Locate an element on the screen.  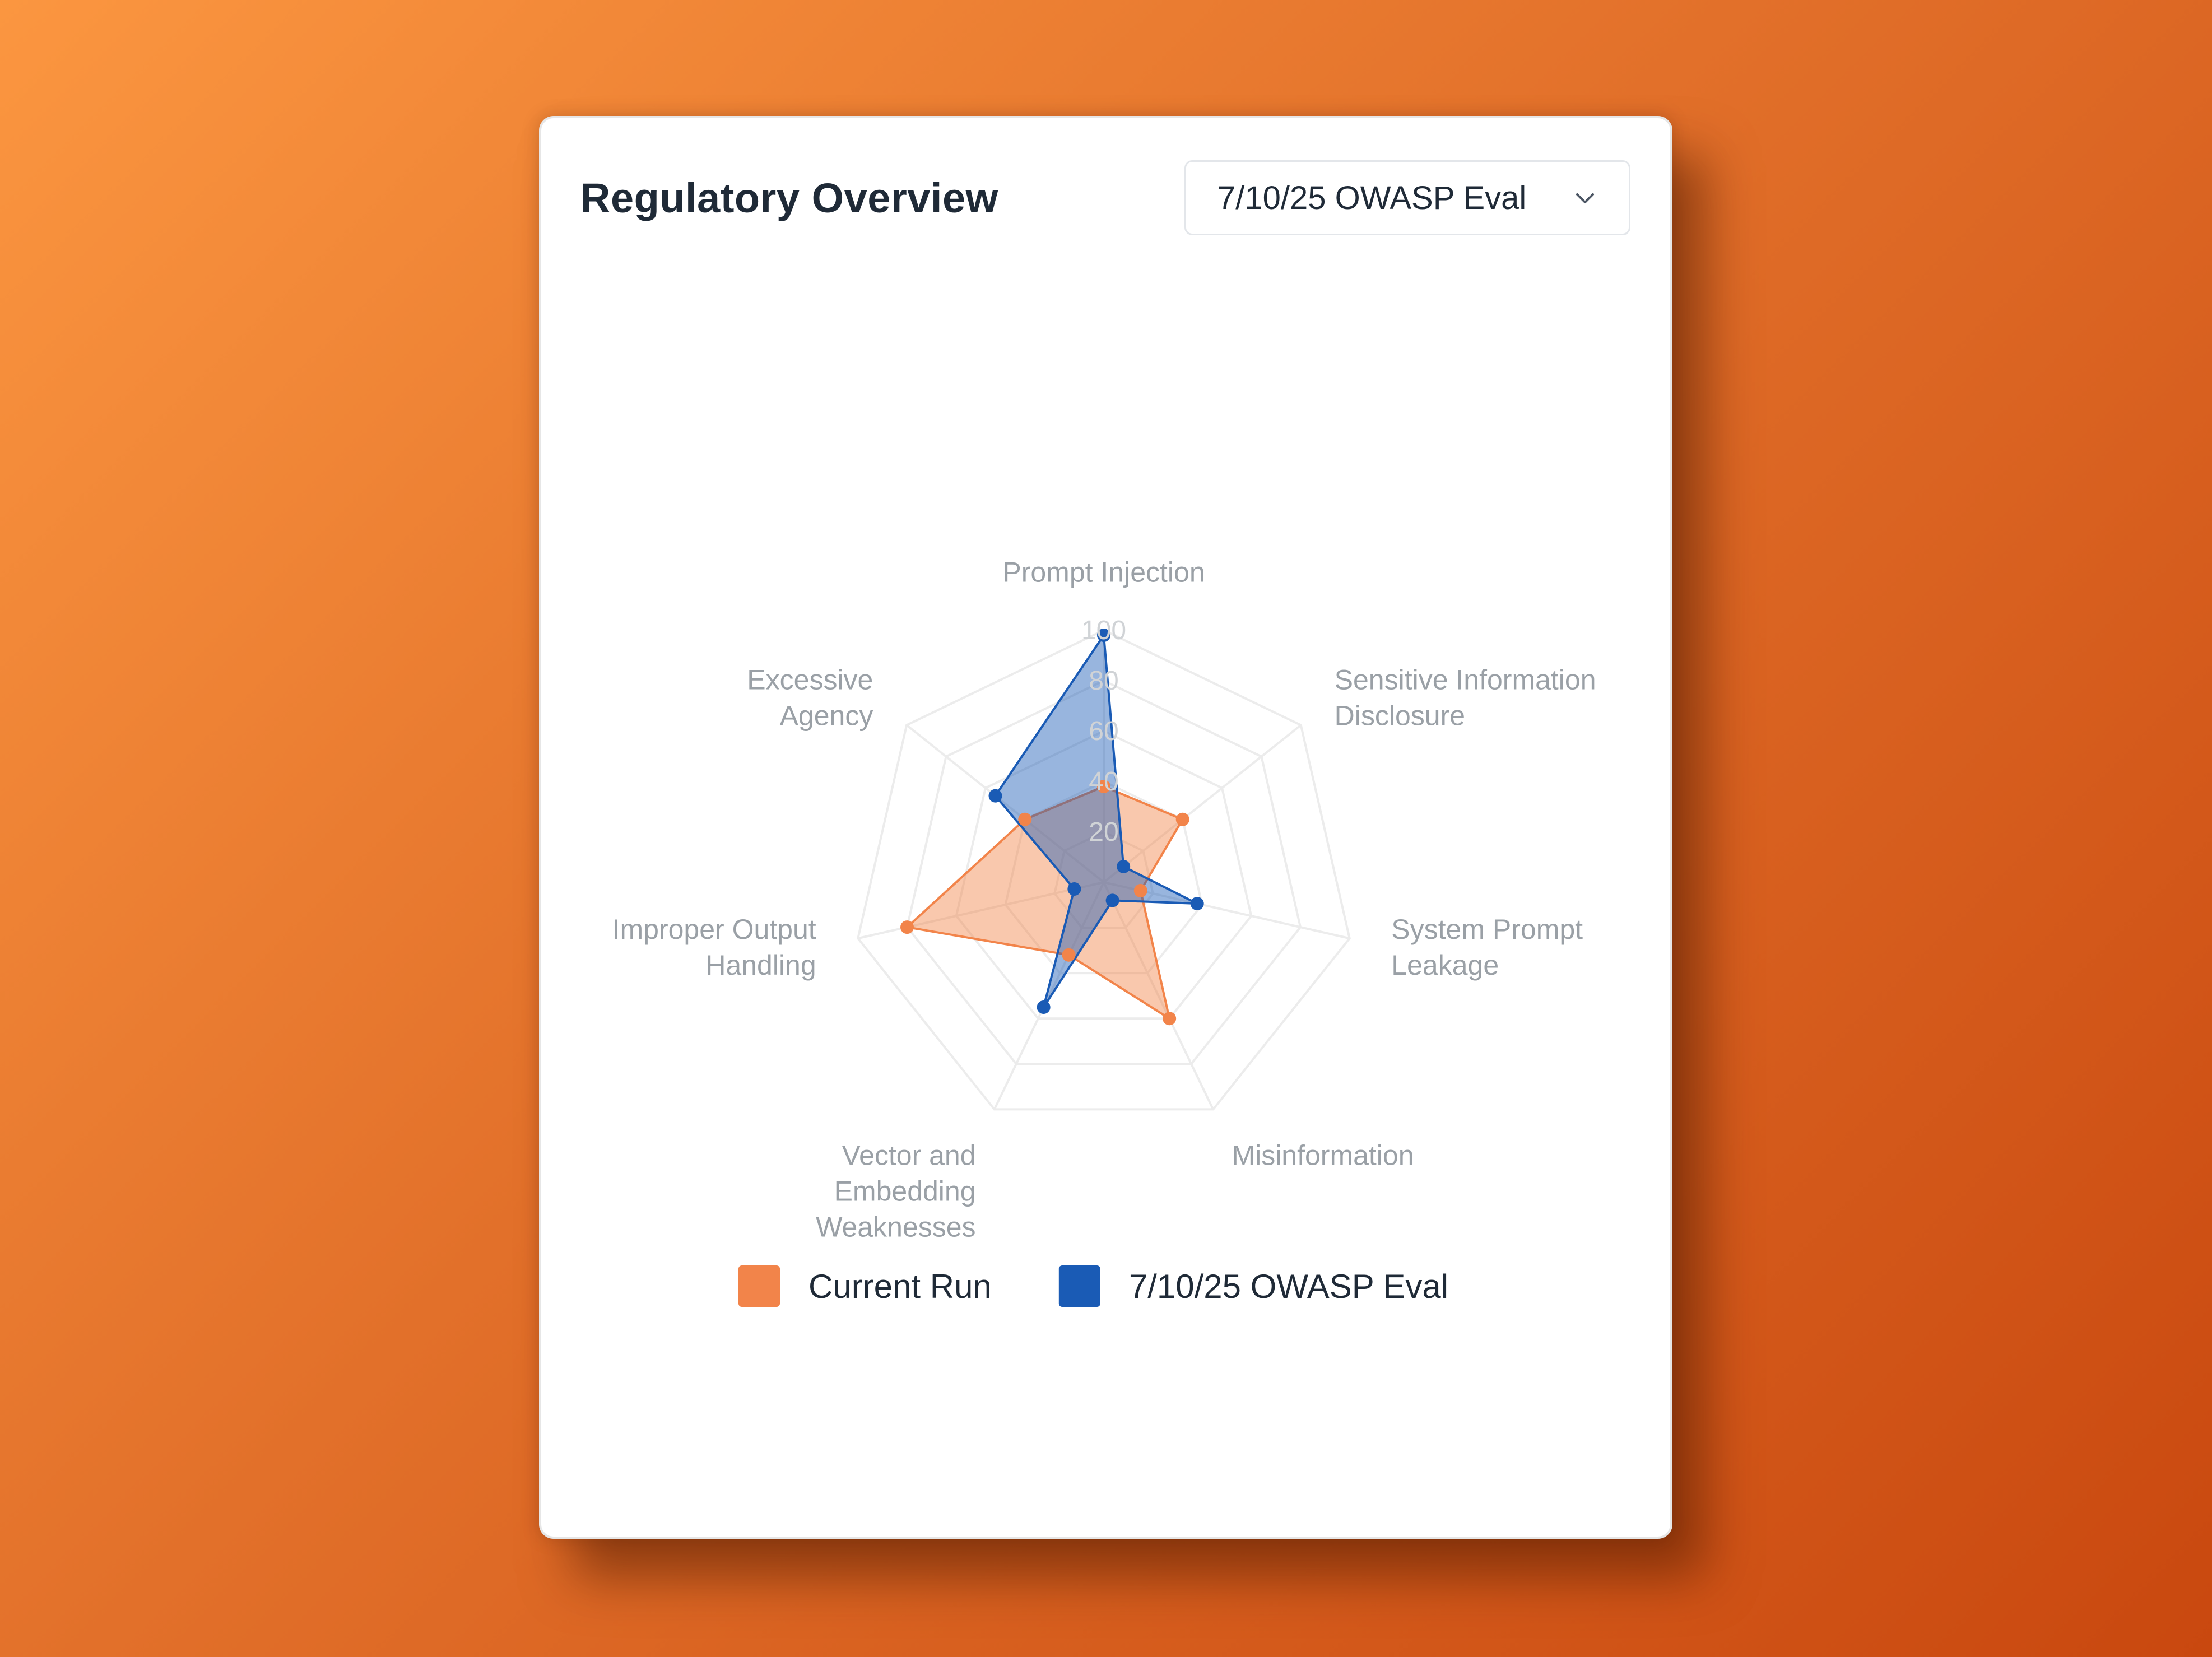
tick-label: 80 is located at coordinates (1103, 681).